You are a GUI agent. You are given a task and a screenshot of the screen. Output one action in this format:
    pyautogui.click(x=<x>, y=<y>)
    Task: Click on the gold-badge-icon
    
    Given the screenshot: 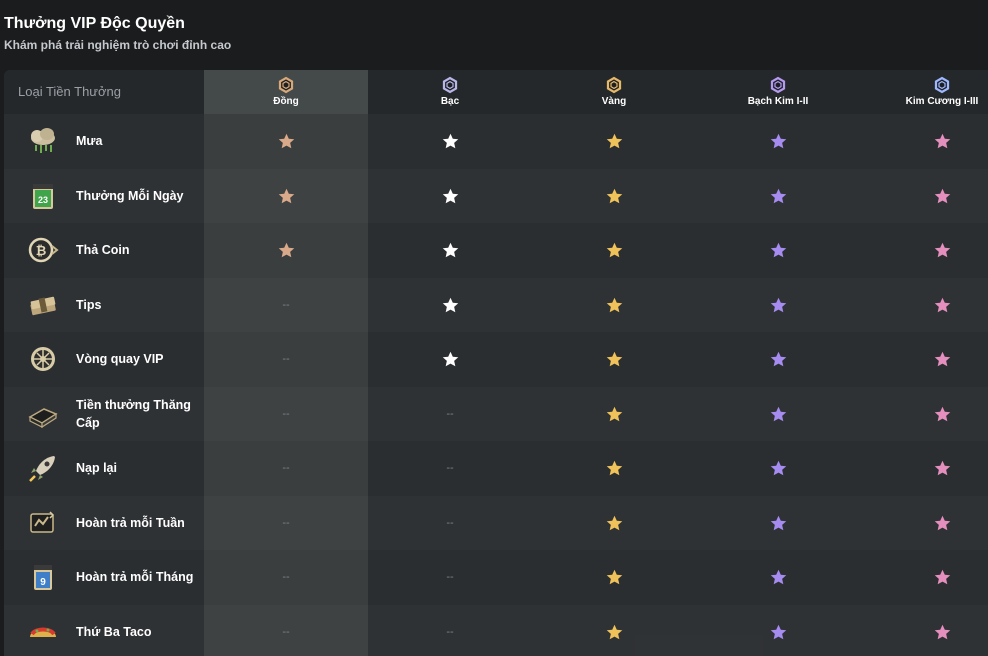 What is the action you would take?
    pyautogui.click(x=614, y=85)
    